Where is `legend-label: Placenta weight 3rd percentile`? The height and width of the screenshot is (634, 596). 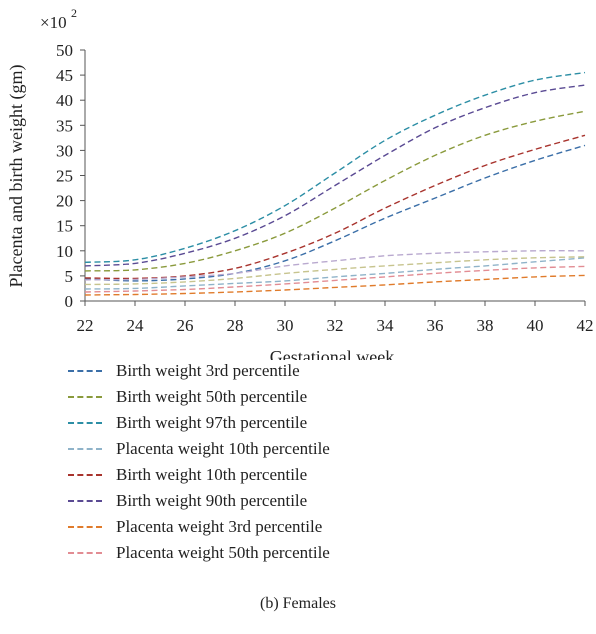
legend-label: Placenta weight 3rd percentile is located at coordinates (219, 526).